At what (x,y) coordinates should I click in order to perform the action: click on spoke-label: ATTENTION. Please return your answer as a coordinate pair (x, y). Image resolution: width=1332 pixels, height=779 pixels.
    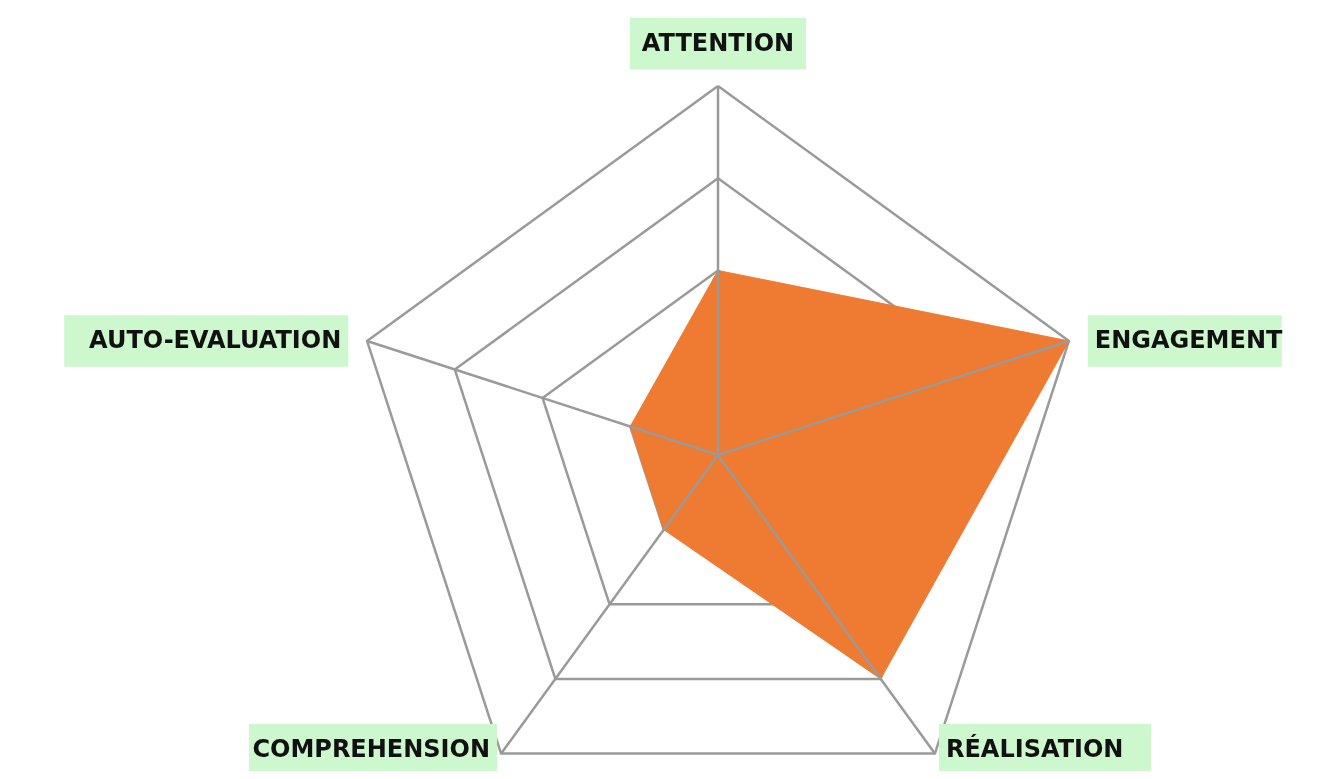
    Looking at the image, I should click on (718, 42).